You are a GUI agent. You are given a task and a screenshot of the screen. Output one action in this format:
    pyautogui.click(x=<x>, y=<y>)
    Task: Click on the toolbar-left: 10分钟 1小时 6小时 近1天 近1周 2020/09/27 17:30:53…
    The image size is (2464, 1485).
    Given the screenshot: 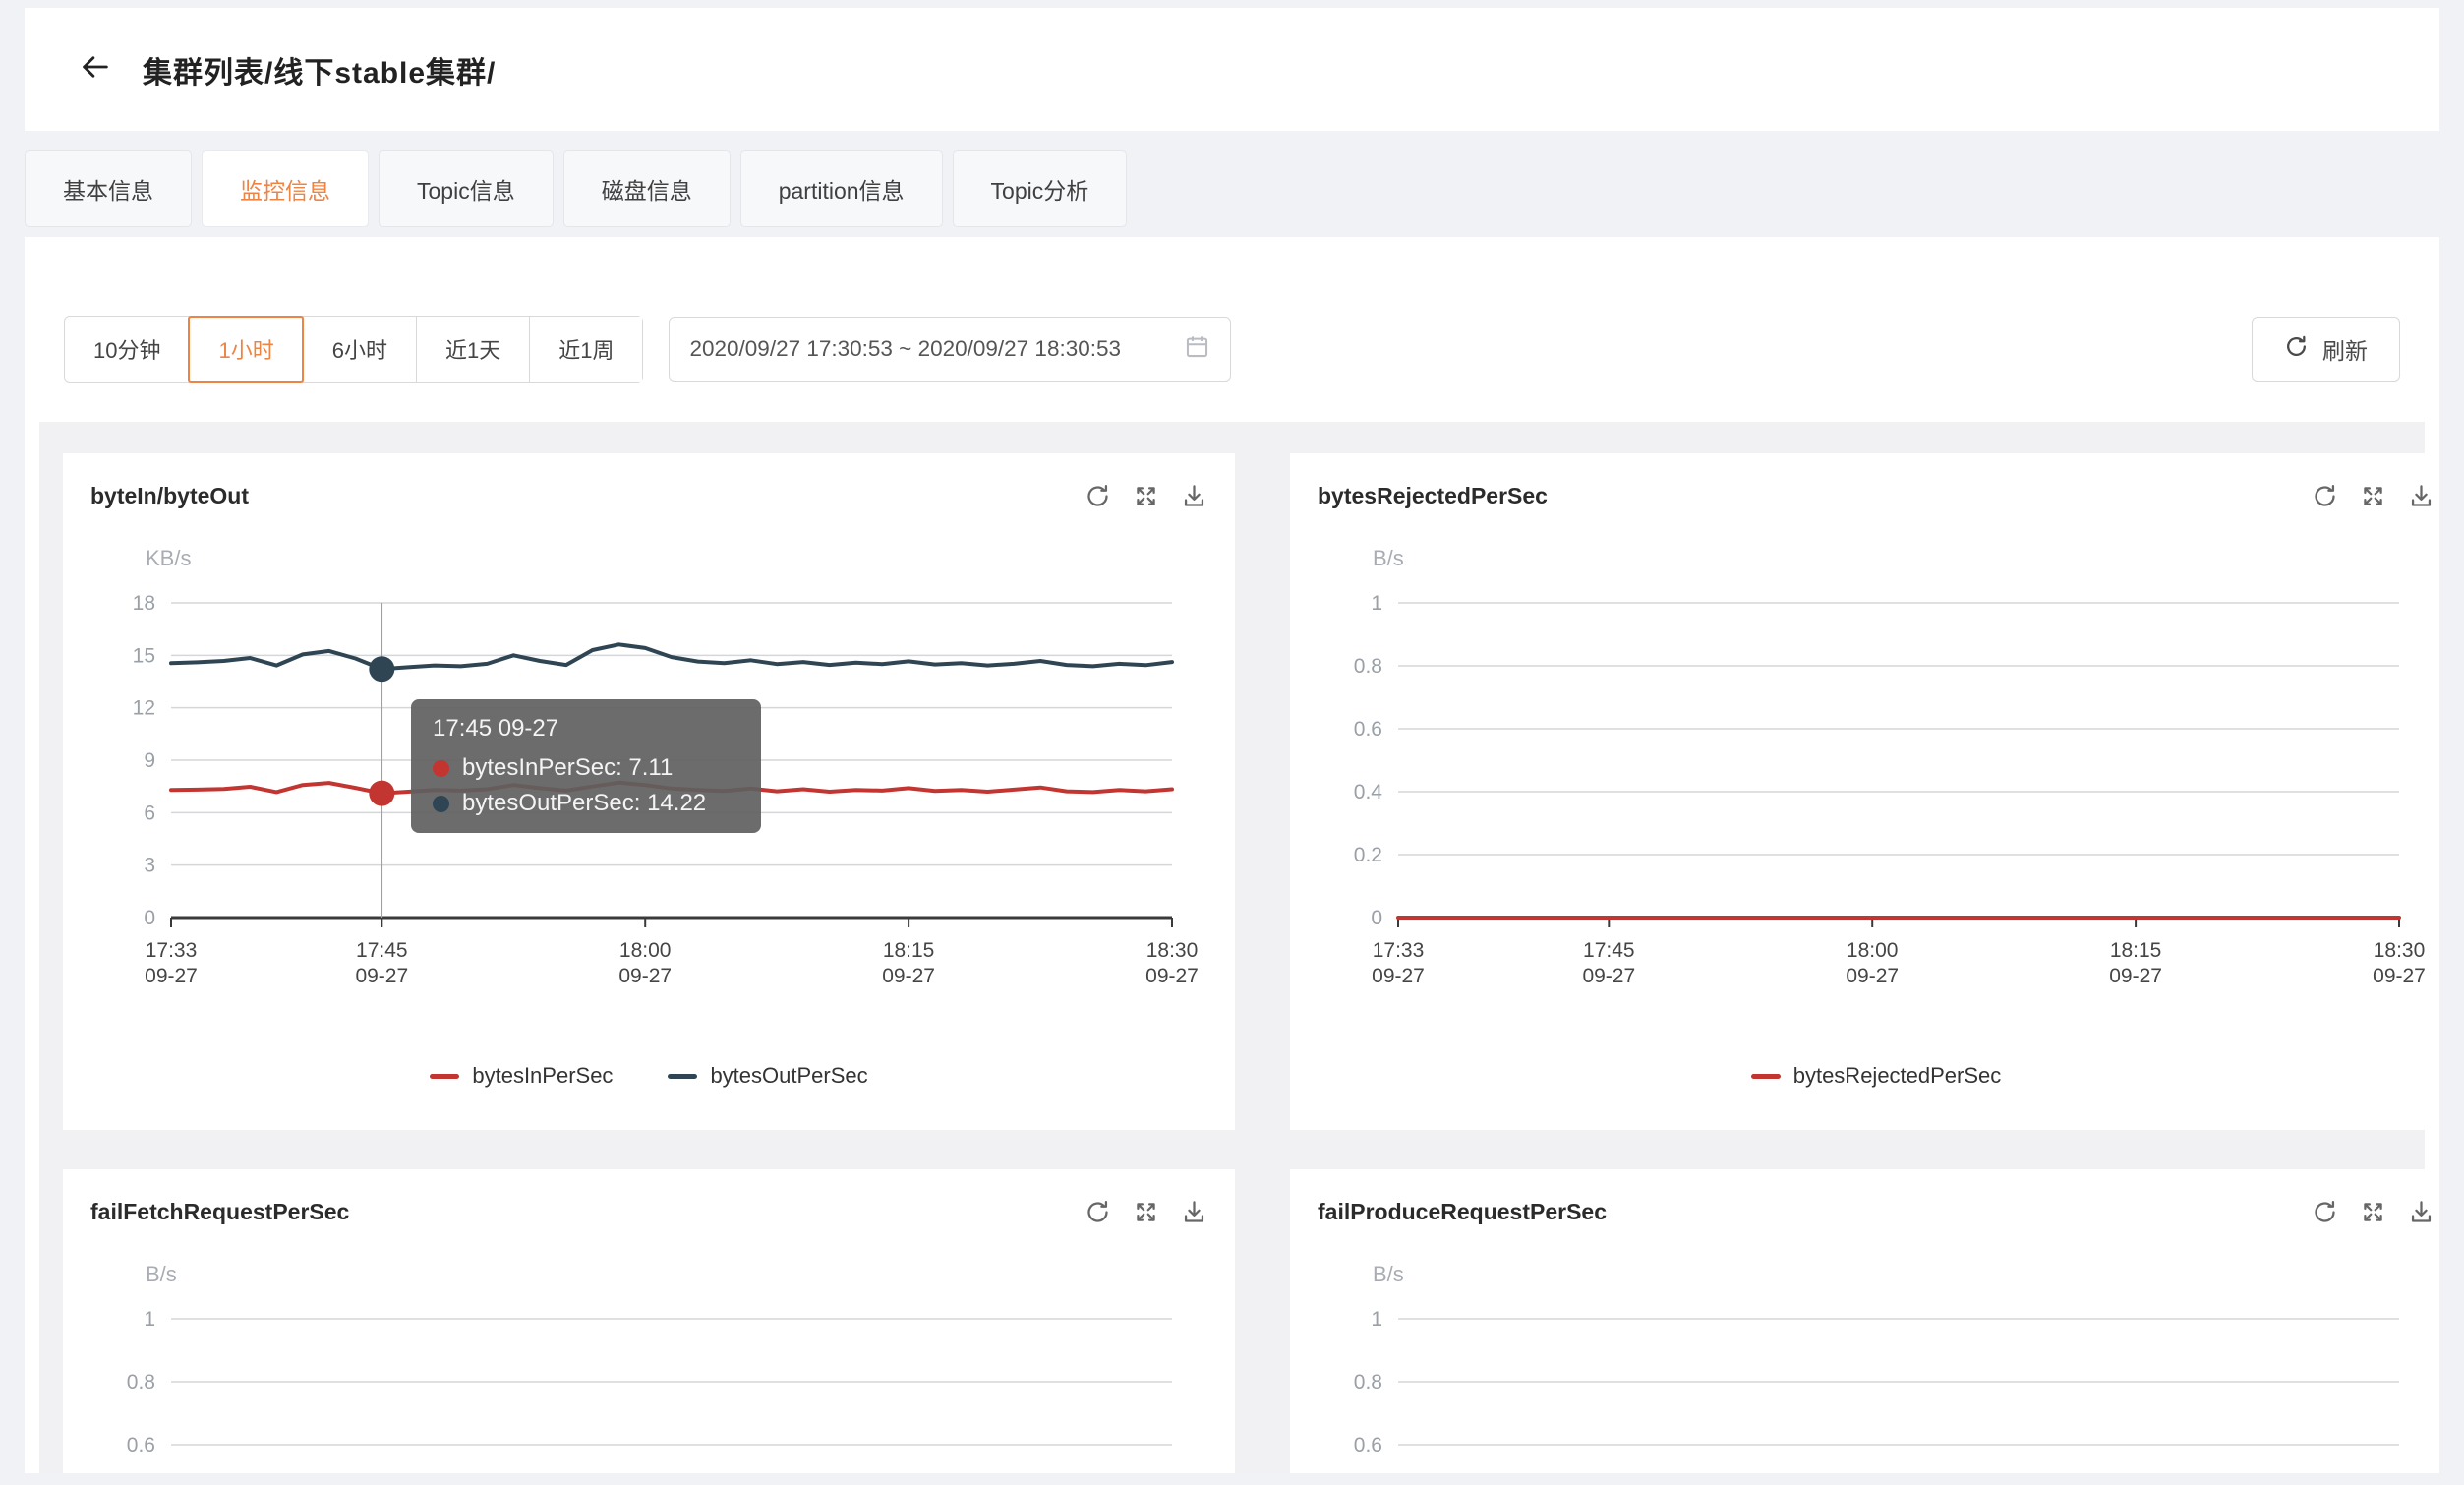 What is the action you would take?
    pyautogui.click(x=648, y=349)
    